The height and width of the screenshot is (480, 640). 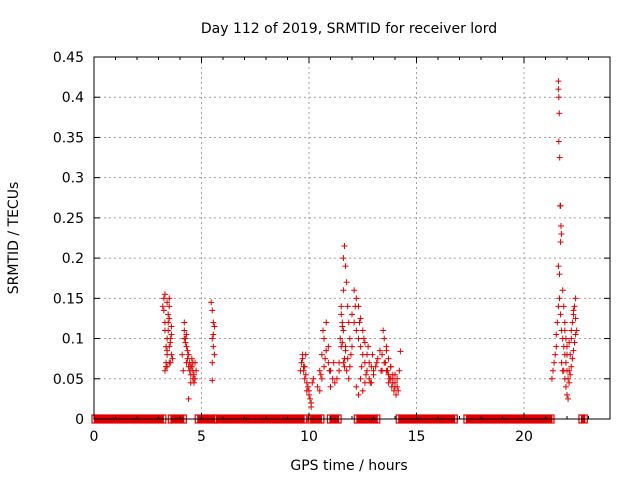 I want to click on y-tick-label: 0.4, so click(x=73, y=98).